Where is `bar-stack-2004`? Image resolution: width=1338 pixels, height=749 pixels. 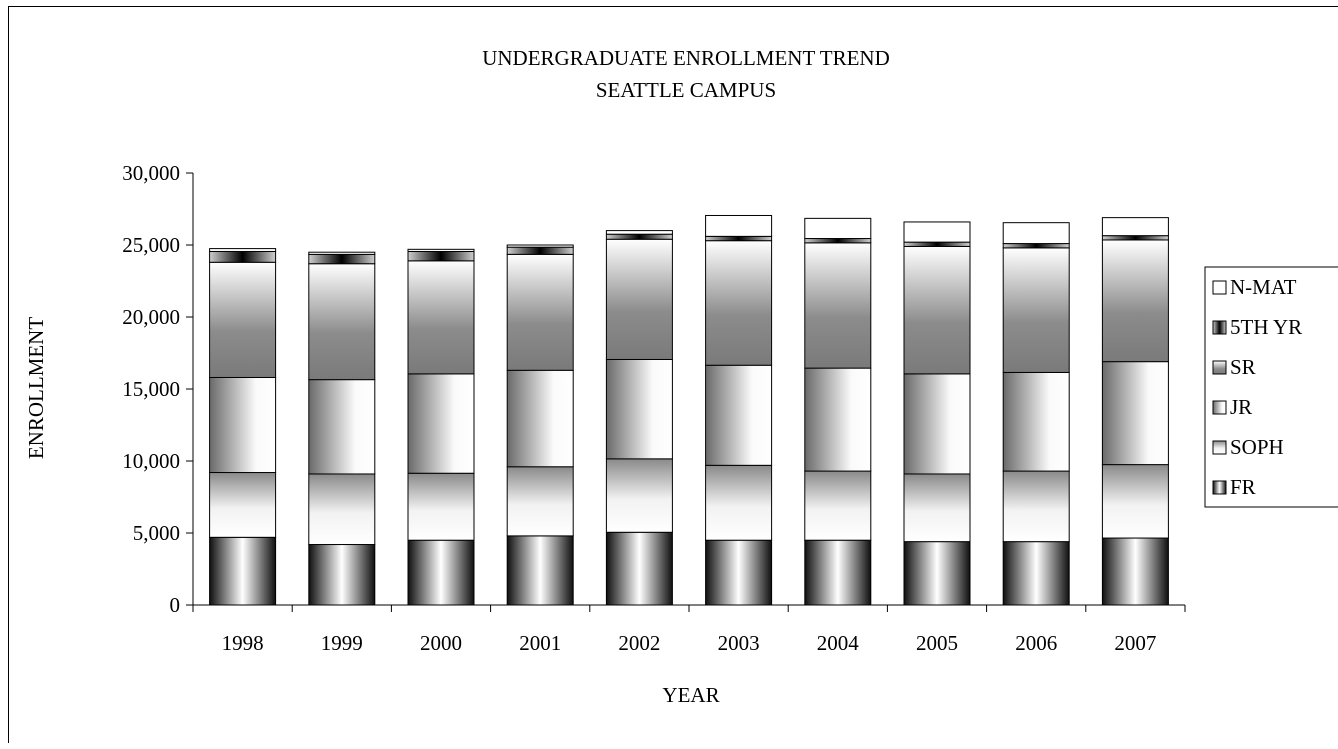 bar-stack-2004 is located at coordinates (838, 411).